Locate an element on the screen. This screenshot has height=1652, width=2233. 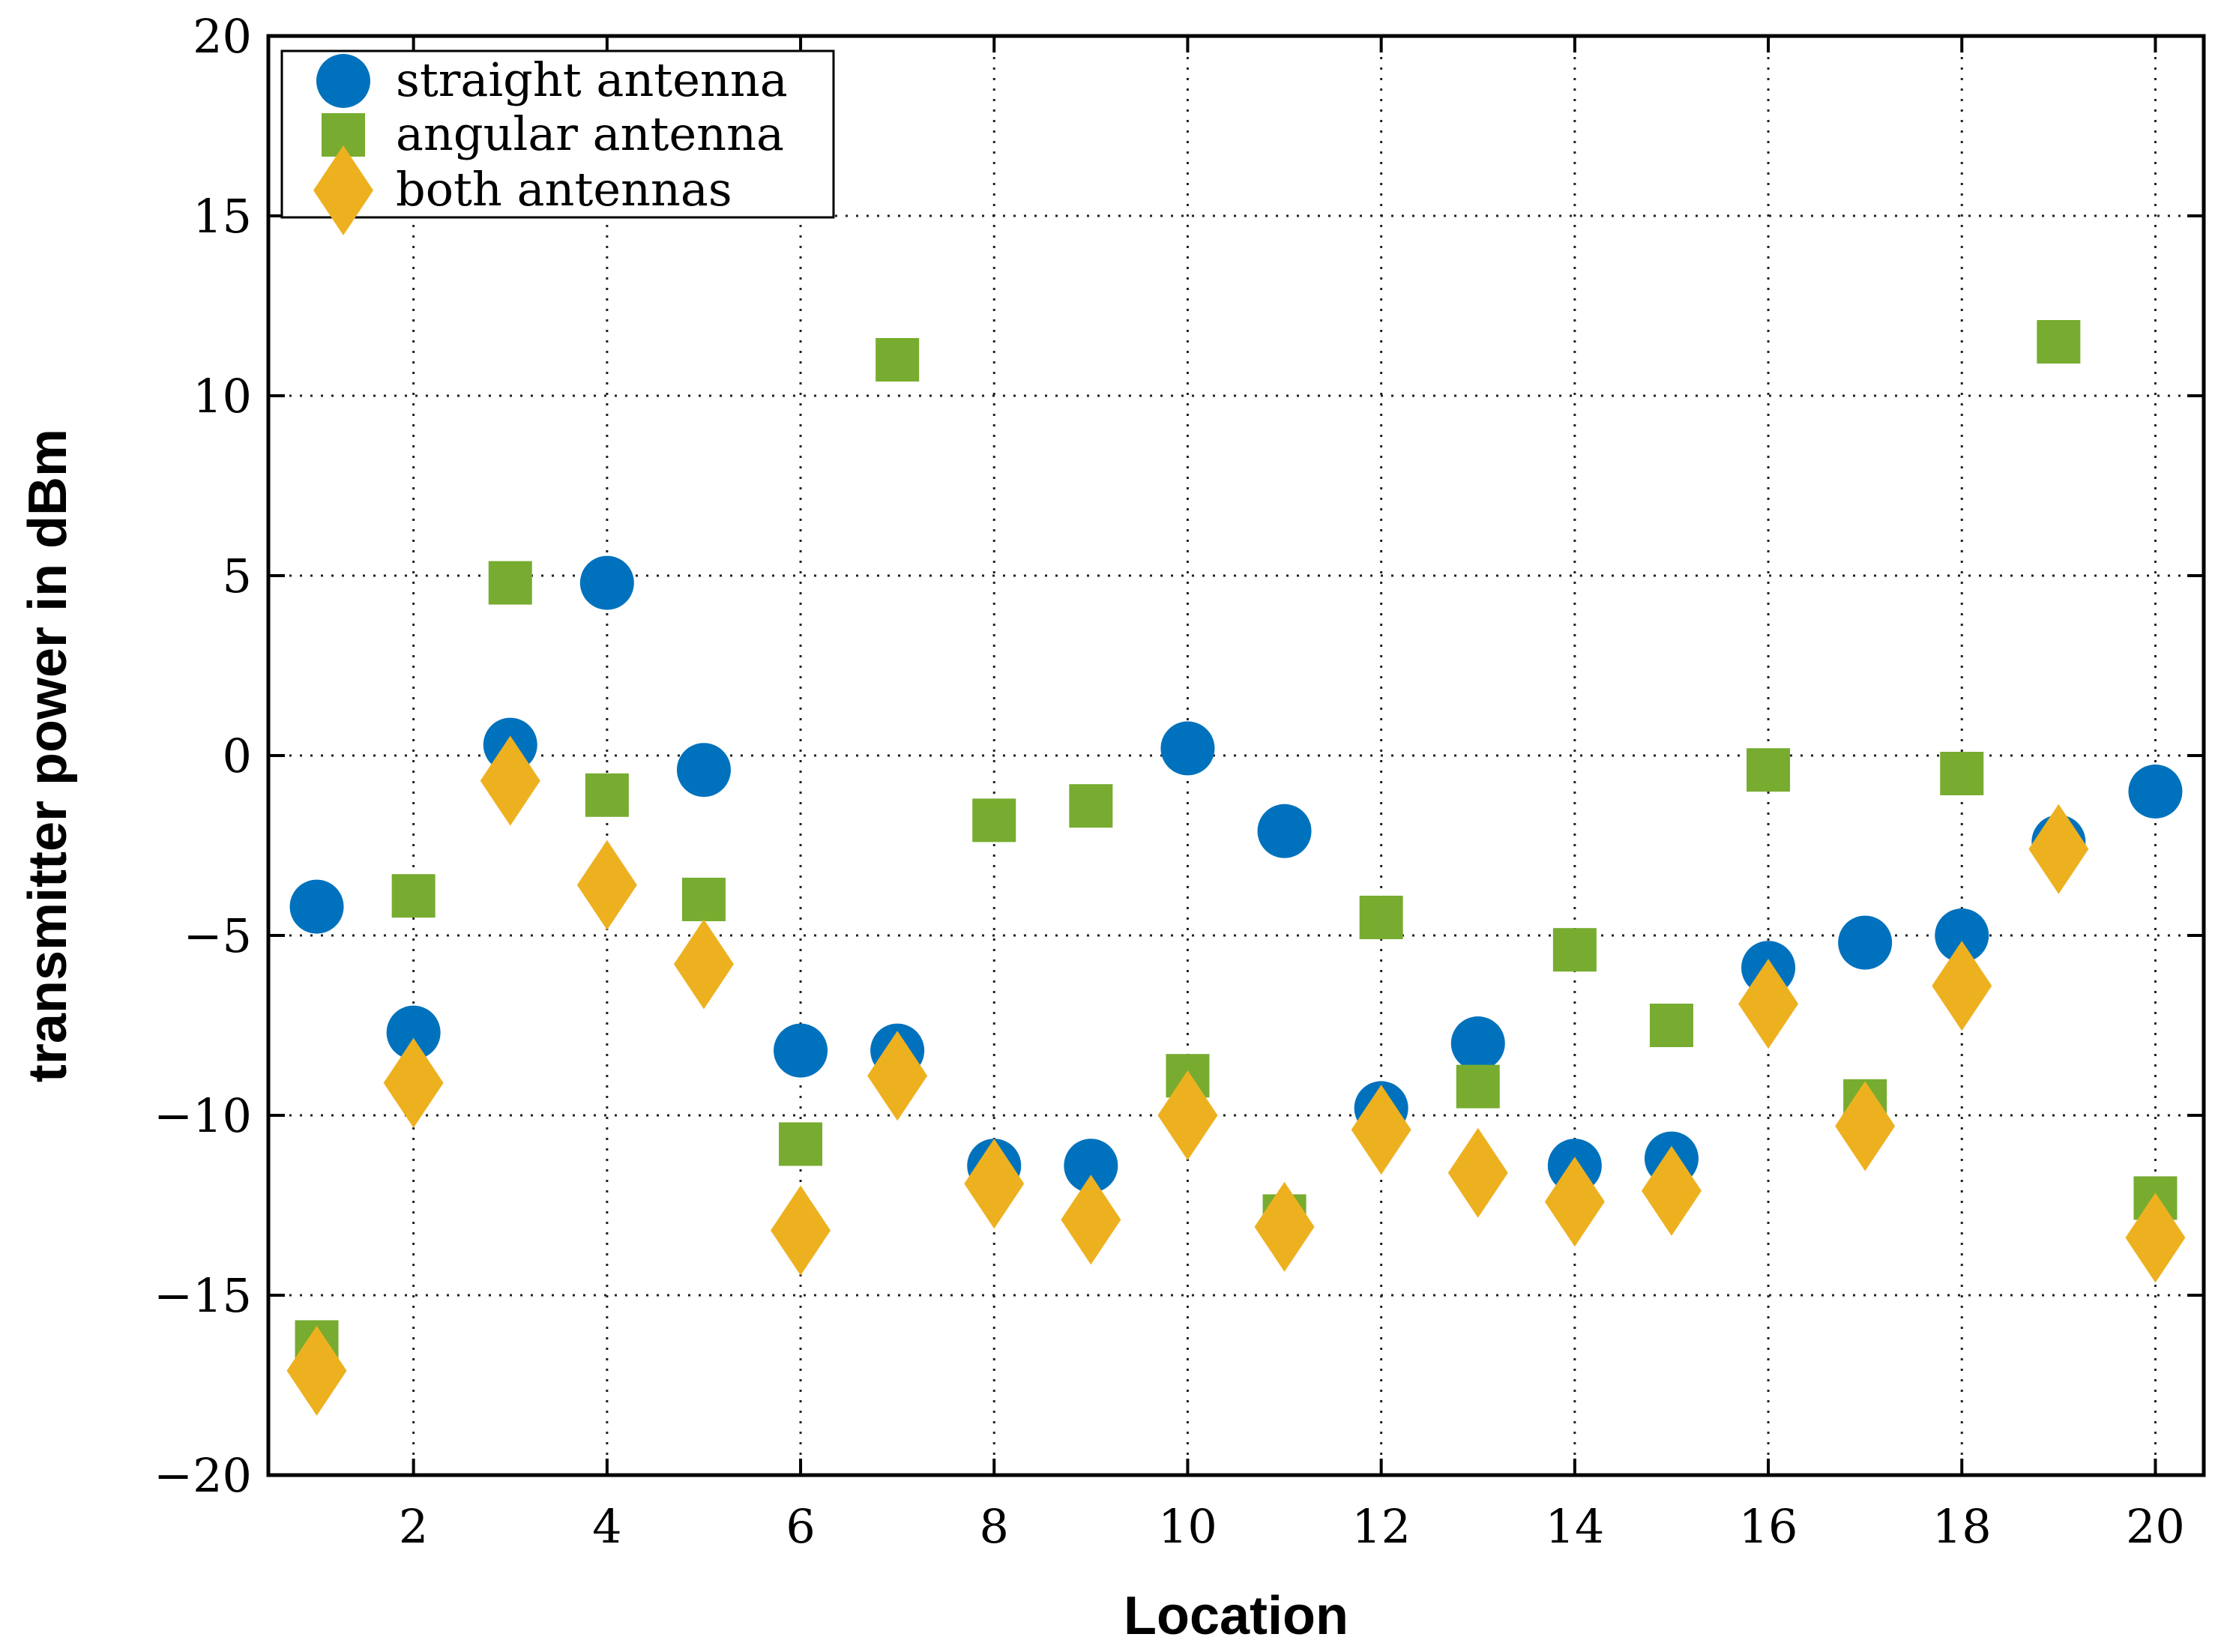
x-tick-label-20: 20 is located at coordinates (2155, 1526).